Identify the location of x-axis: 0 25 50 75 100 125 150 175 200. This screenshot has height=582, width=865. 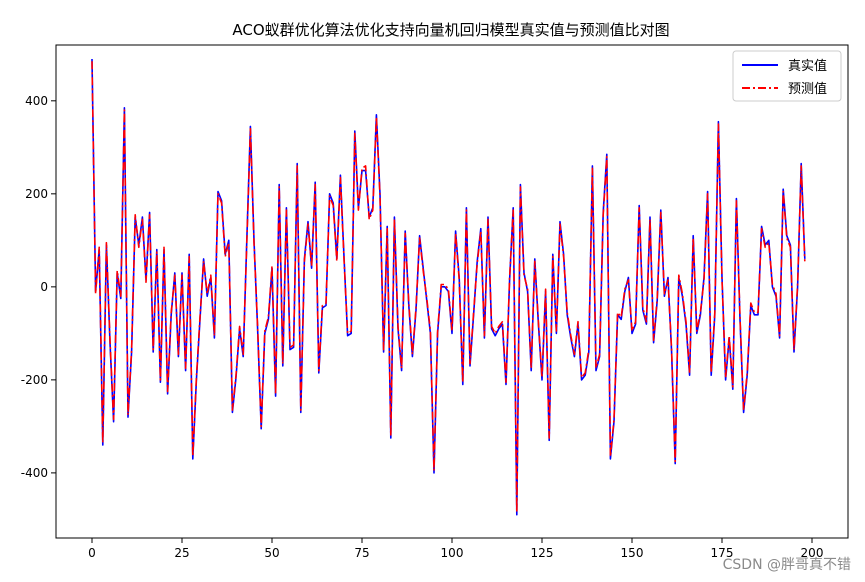
(455, 549).